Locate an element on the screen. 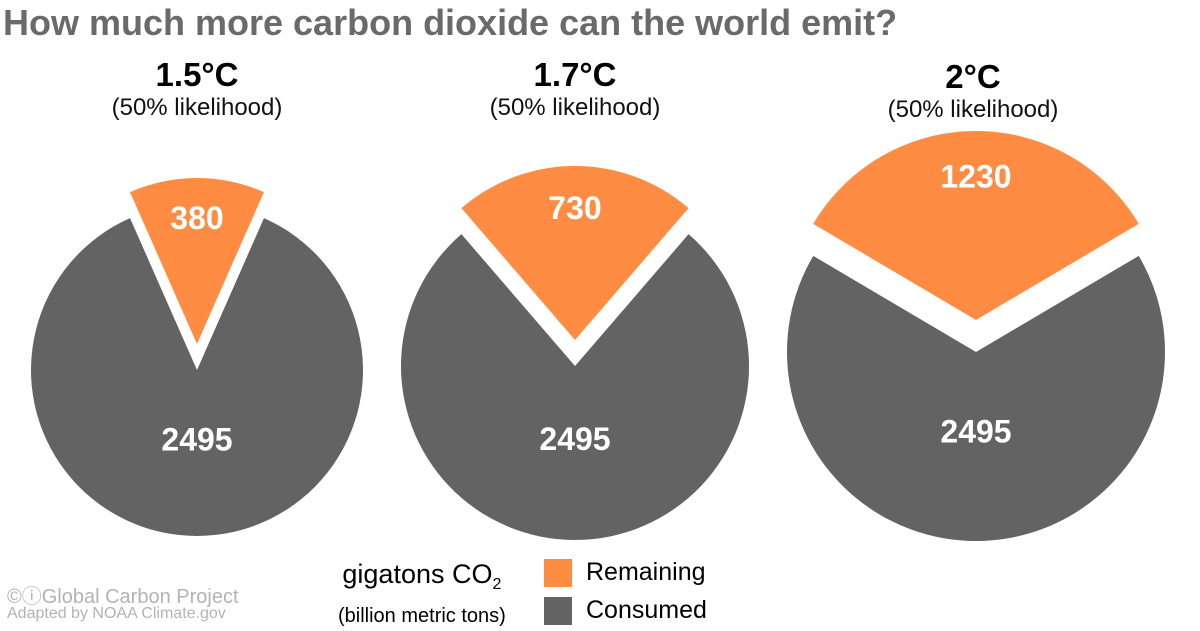  pie-3-consumed-slice is located at coordinates (975, 398).